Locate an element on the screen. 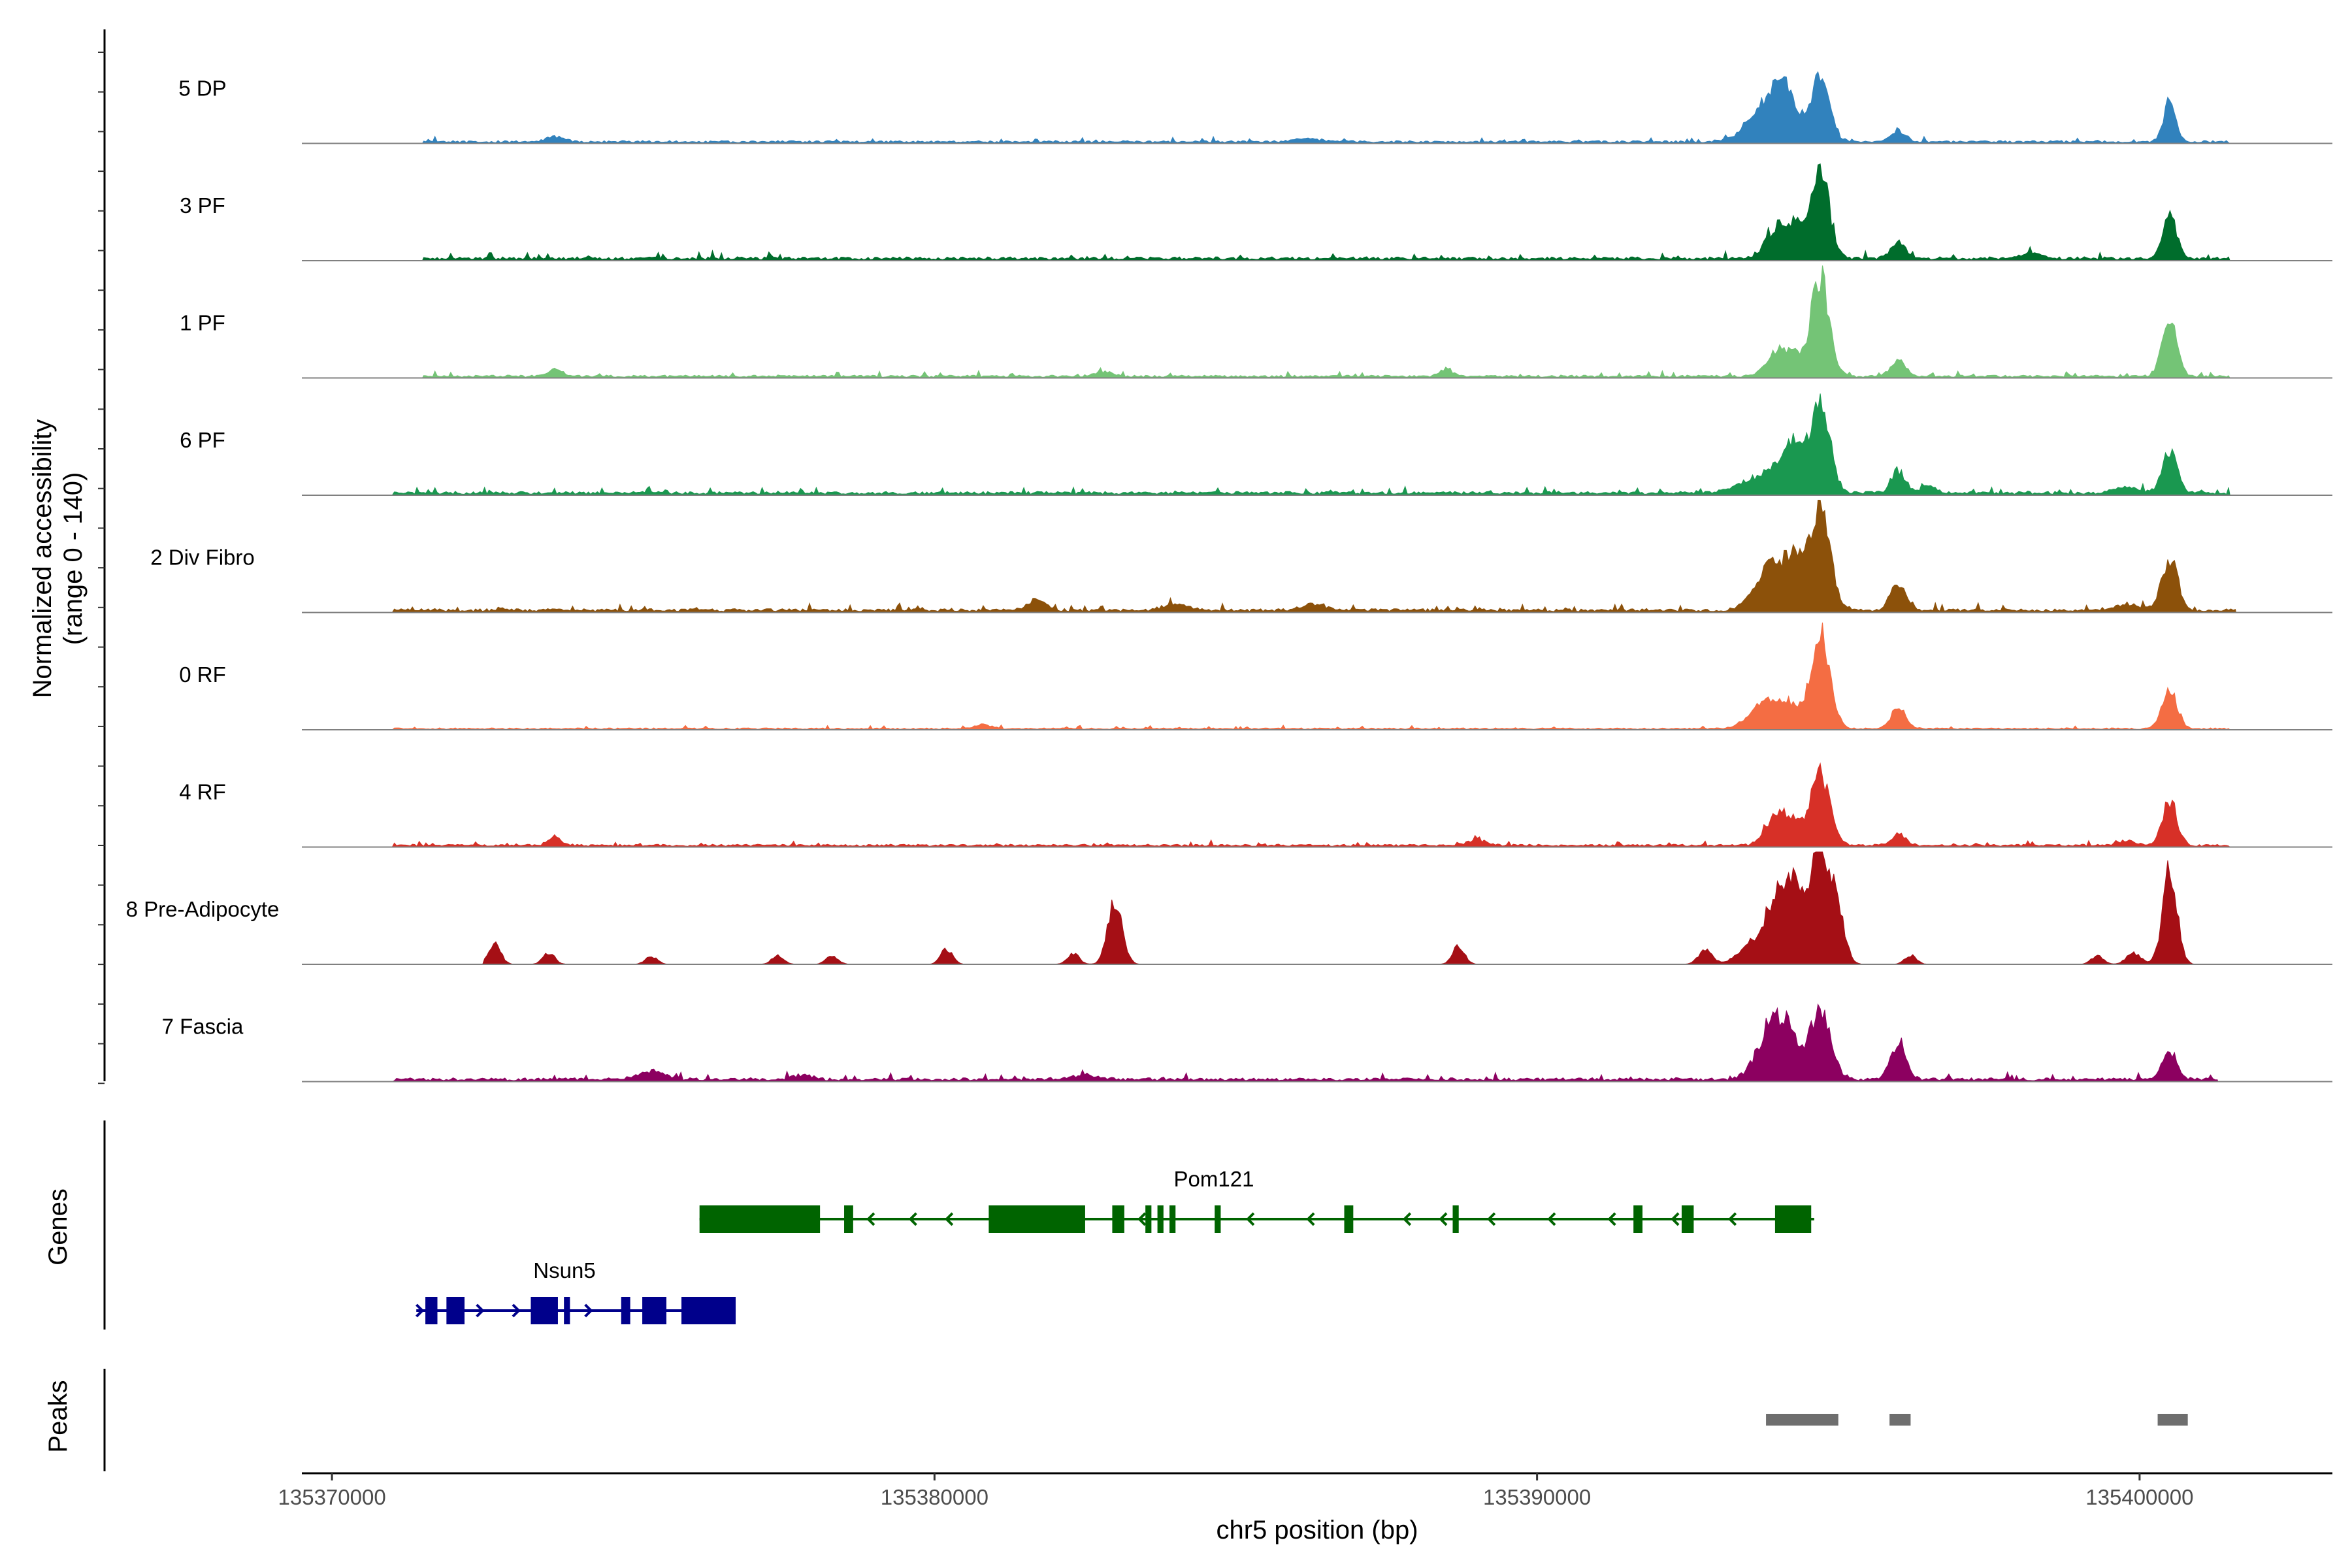 The height and width of the screenshot is (1568, 2352). x-tick-label-2: 135390000 is located at coordinates (1537, 1497).